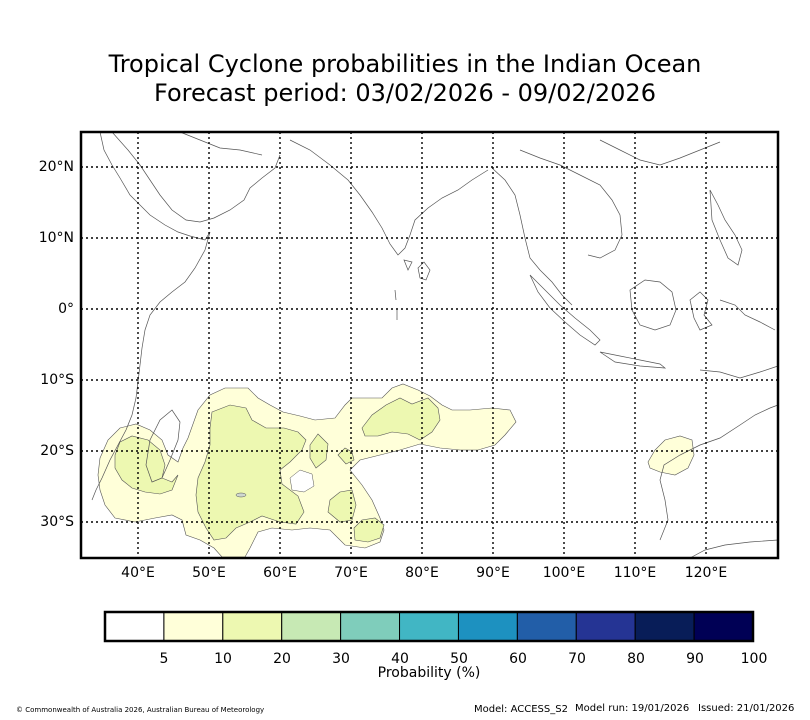 This screenshot has height=720, width=810. Describe the element at coordinates (706, 573) in the screenshot. I see `lon-label-120e: 120°E` at that location.